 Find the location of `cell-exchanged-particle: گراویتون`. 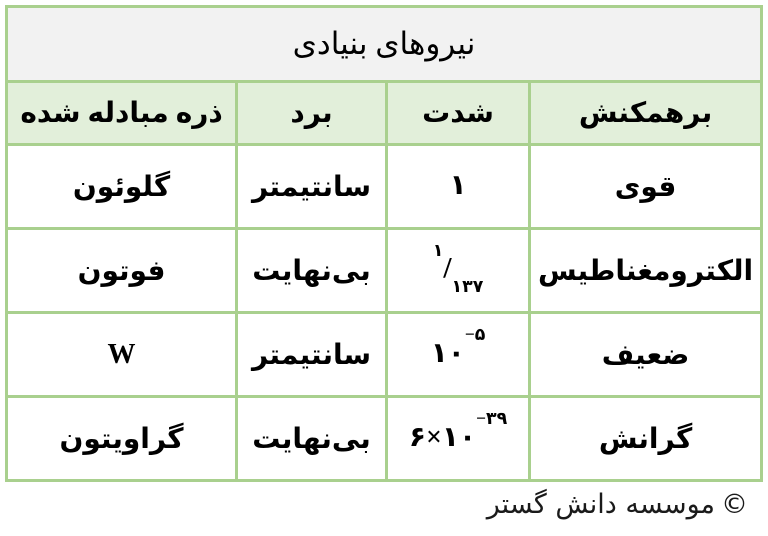

cell-exchanged-particle: گراویتون is located at coordinates (121, 438).